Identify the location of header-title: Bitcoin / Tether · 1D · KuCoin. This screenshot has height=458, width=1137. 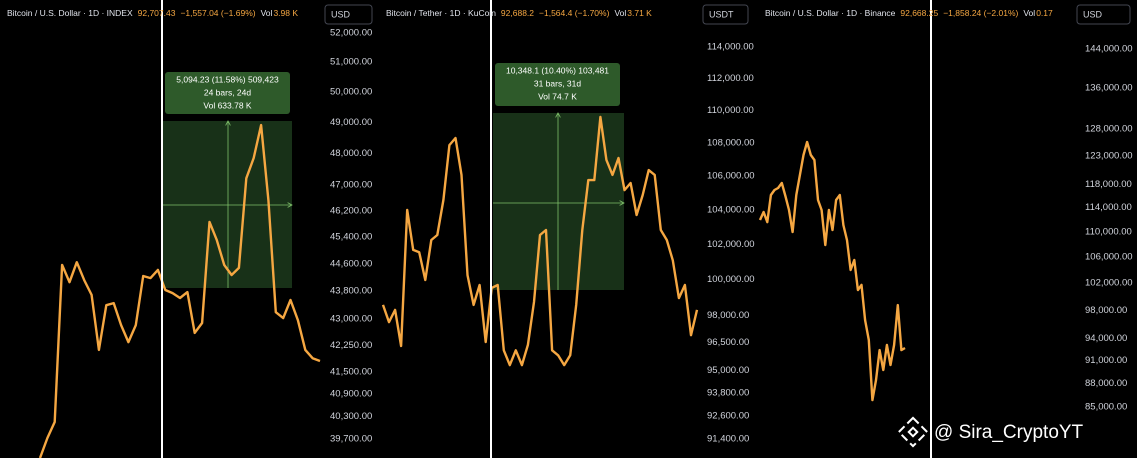
(441, 13).